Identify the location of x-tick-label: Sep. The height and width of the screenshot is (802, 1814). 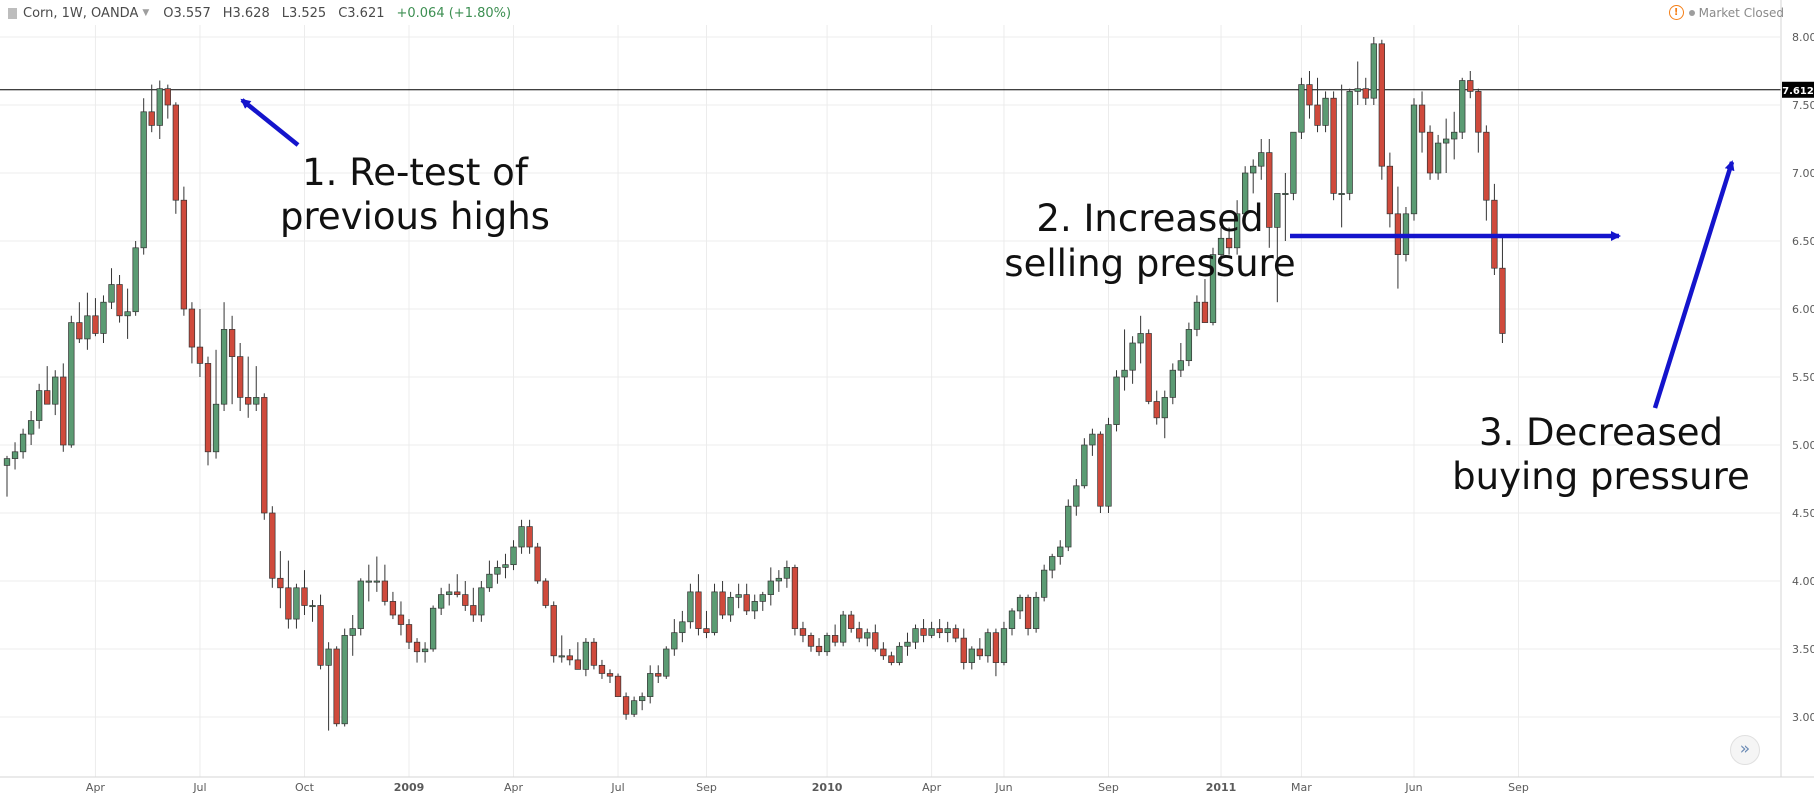
(1518, 787).